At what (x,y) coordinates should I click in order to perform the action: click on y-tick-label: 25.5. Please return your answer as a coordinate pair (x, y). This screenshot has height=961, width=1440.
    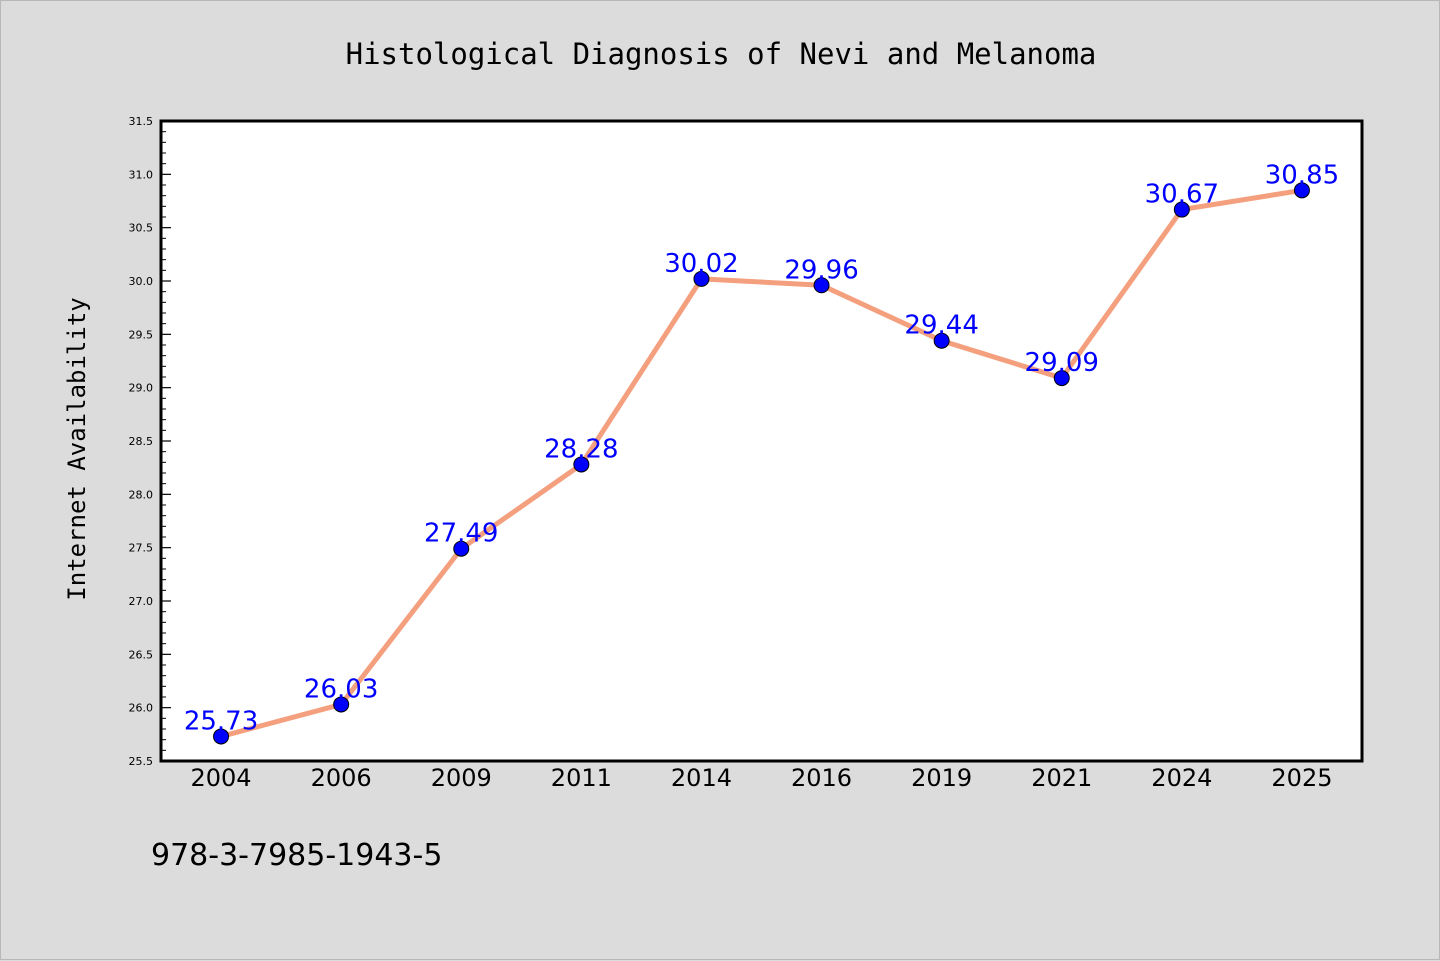
    Looking at the image, I should click on (141, 761).